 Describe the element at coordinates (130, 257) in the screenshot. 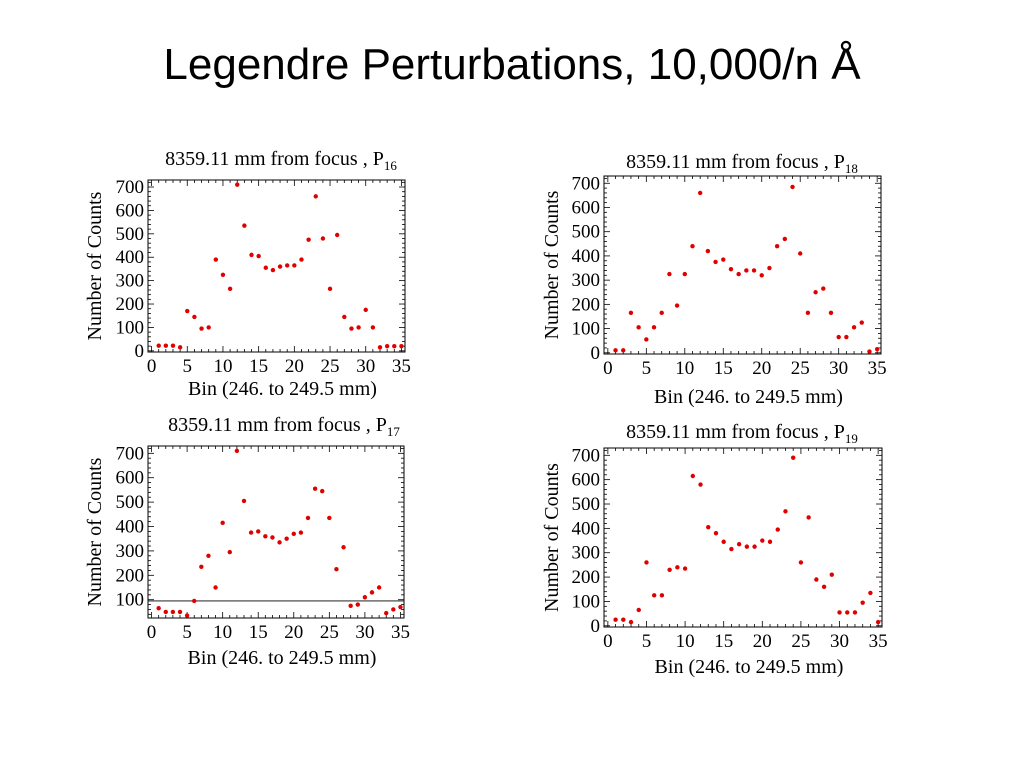

I see `y-tick-label: 400` at that location.